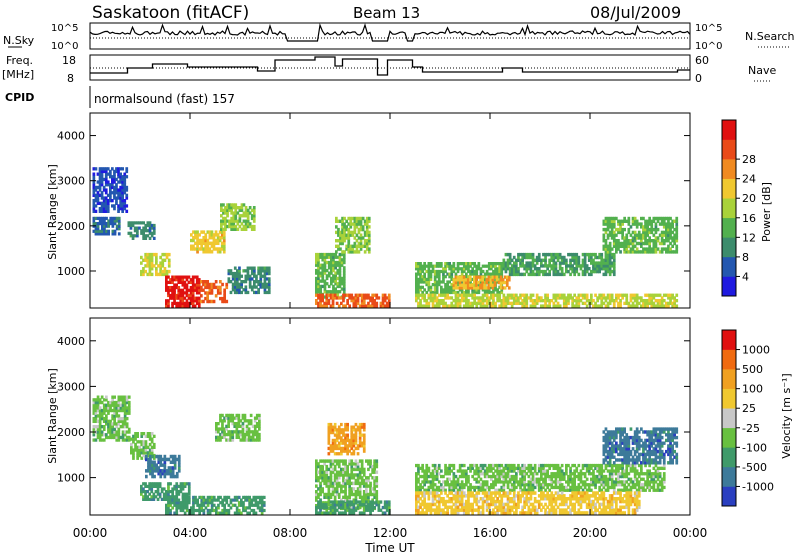  Describe the element at coordinates (18, 74) in the screenshot. I see `freq-unit-label: [MHz]` at that location.